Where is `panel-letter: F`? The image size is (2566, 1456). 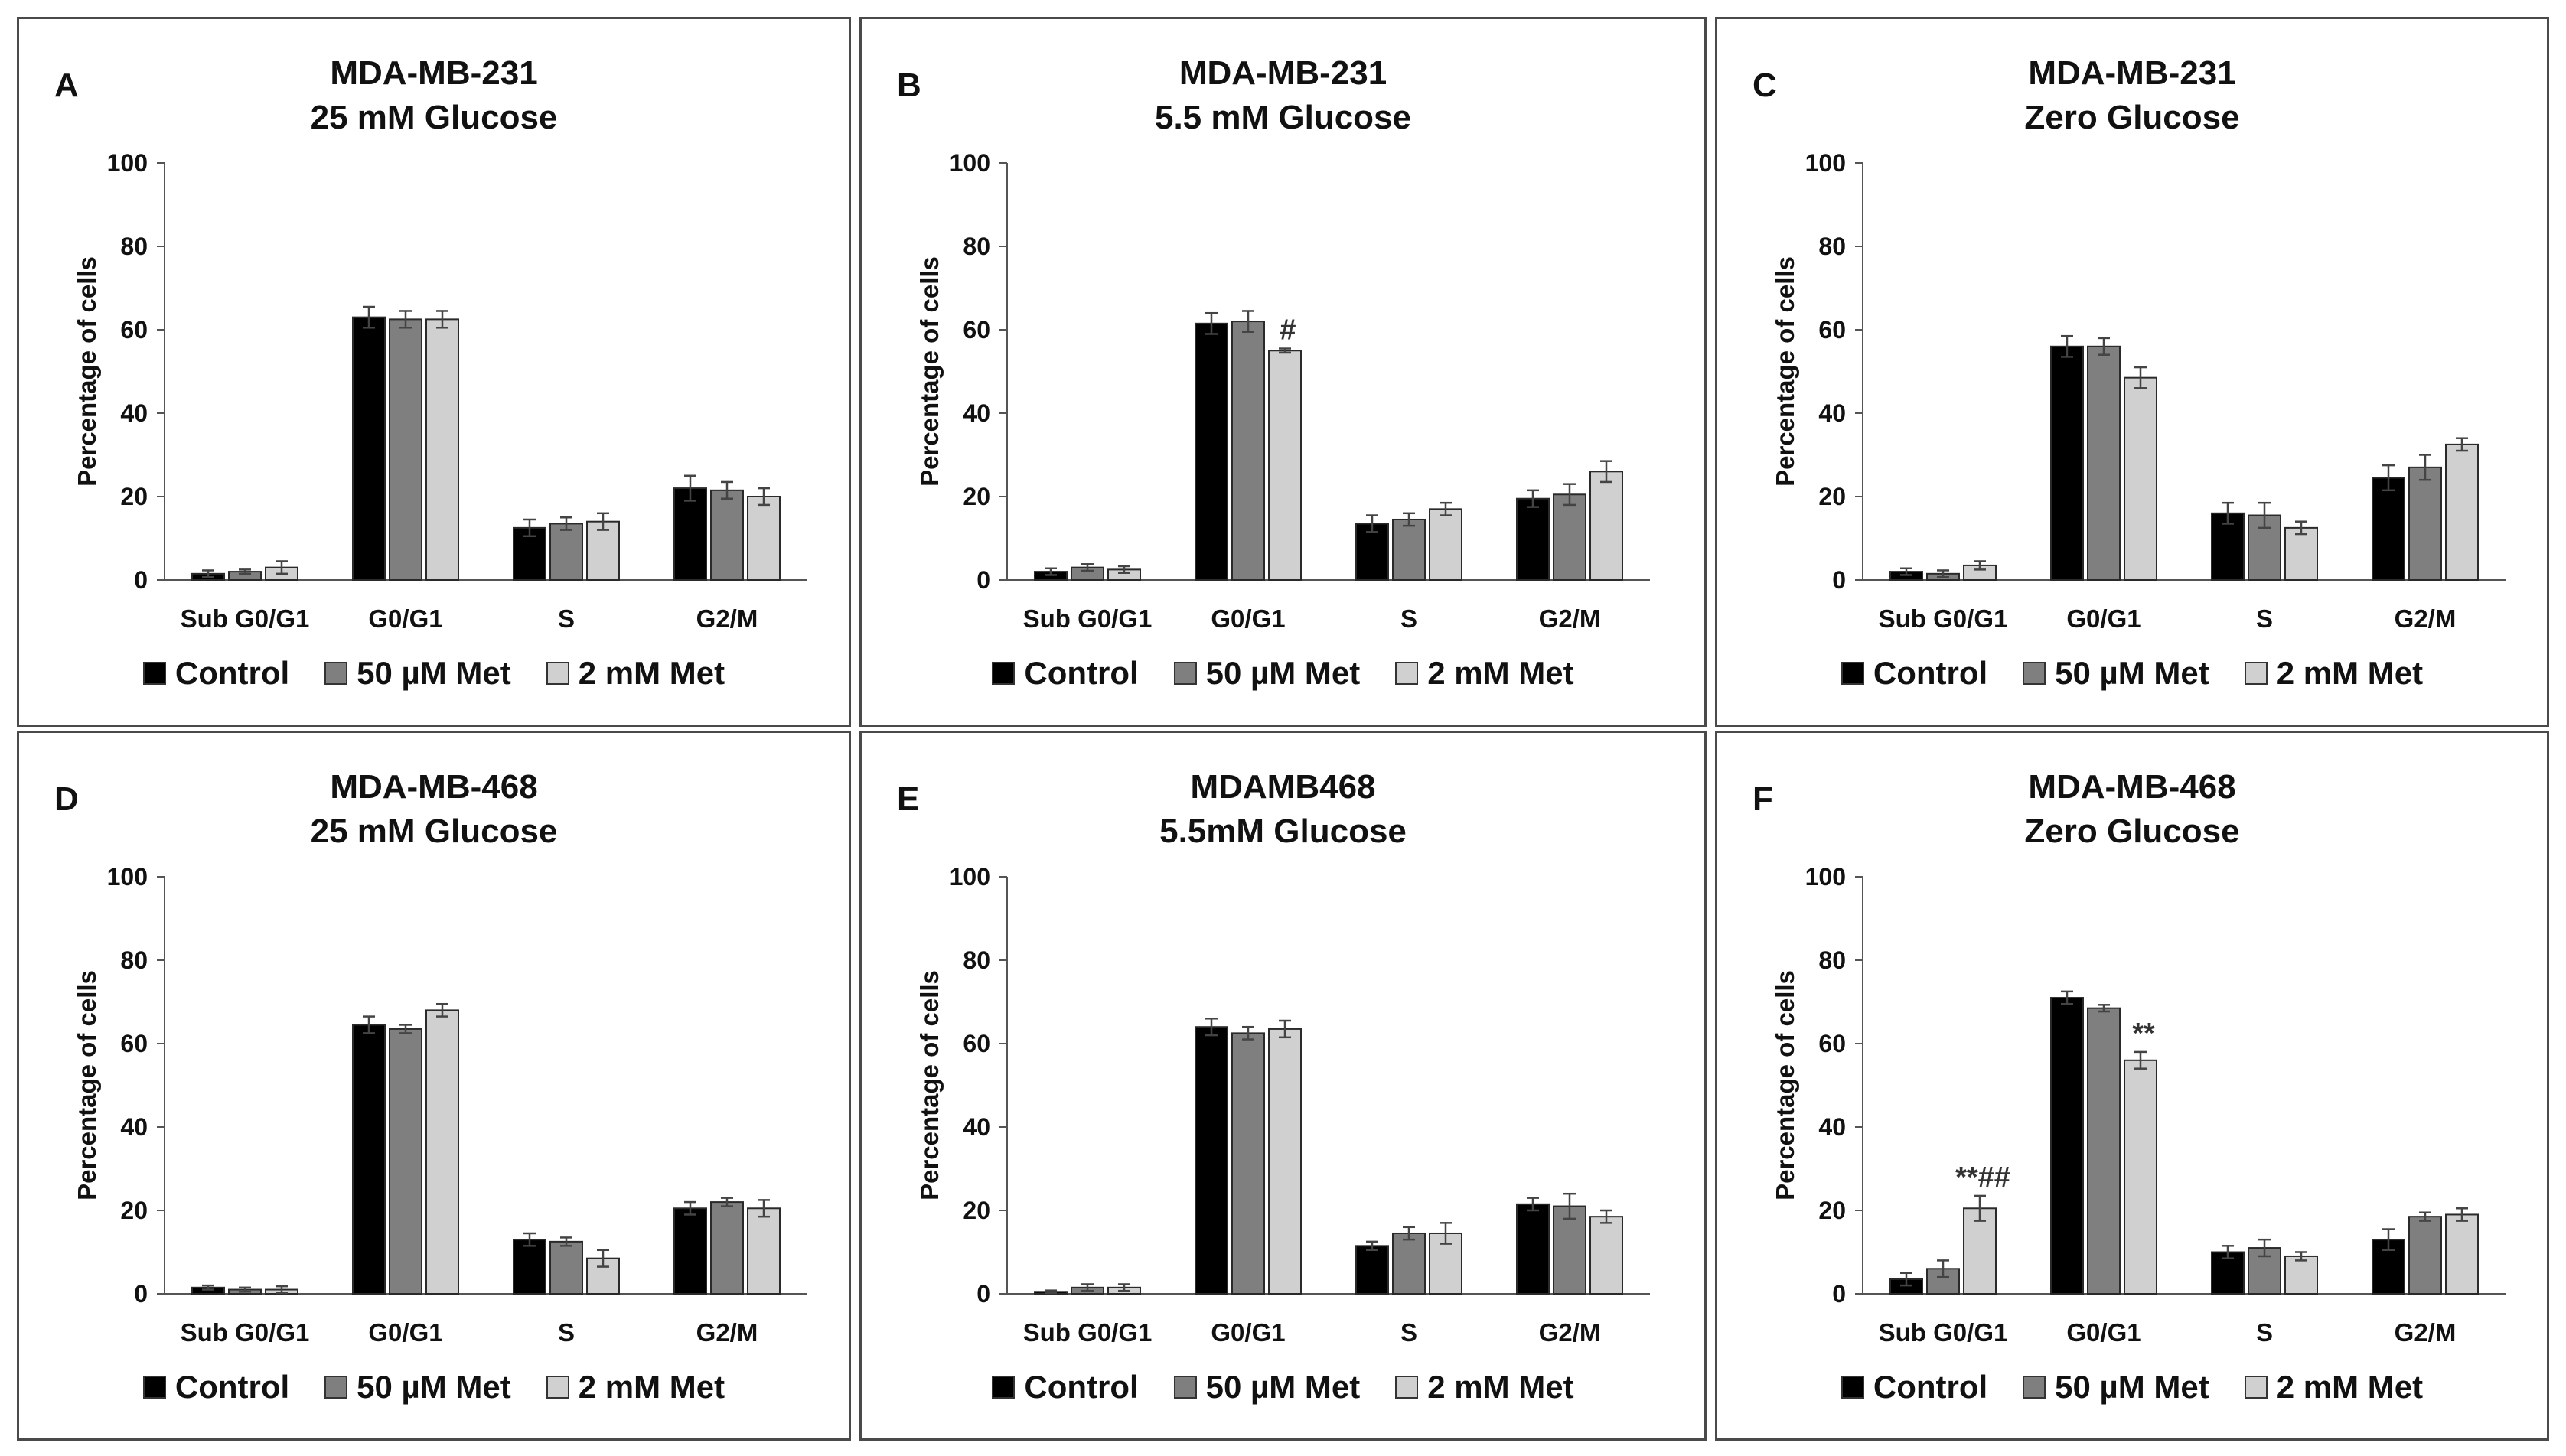
panel-letter: F is located at coordinates (1763, 799).